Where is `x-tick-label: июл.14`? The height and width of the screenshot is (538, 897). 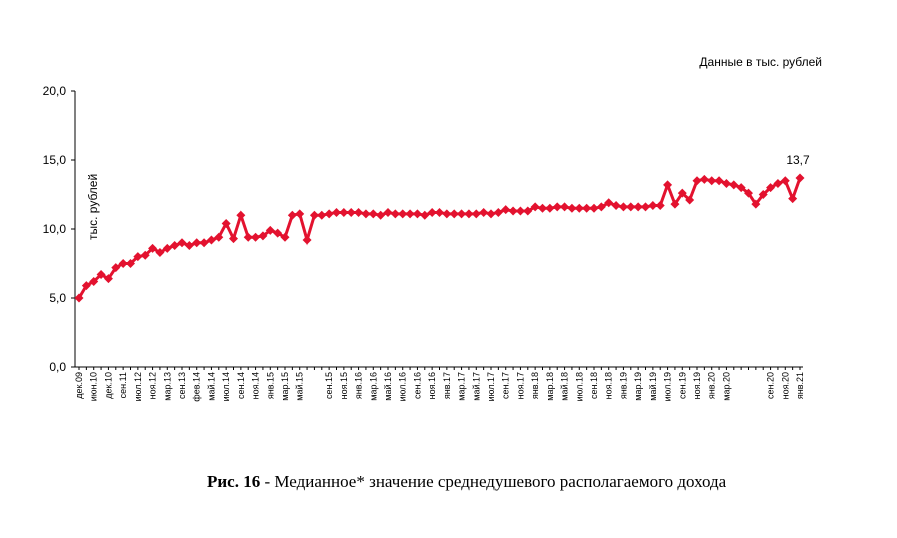
x-tick-label: июл.14 is located at coordinates (226, 386).